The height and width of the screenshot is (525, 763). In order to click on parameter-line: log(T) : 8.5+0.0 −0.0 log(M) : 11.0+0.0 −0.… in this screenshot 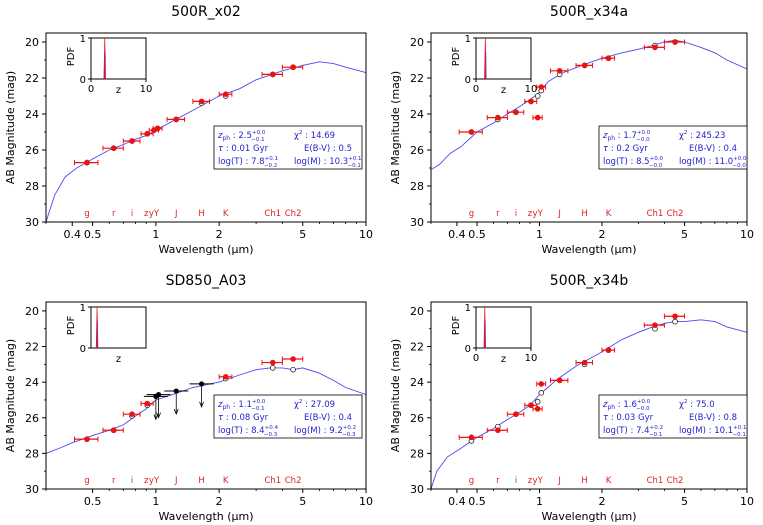, I will do `click(675, 162)`.